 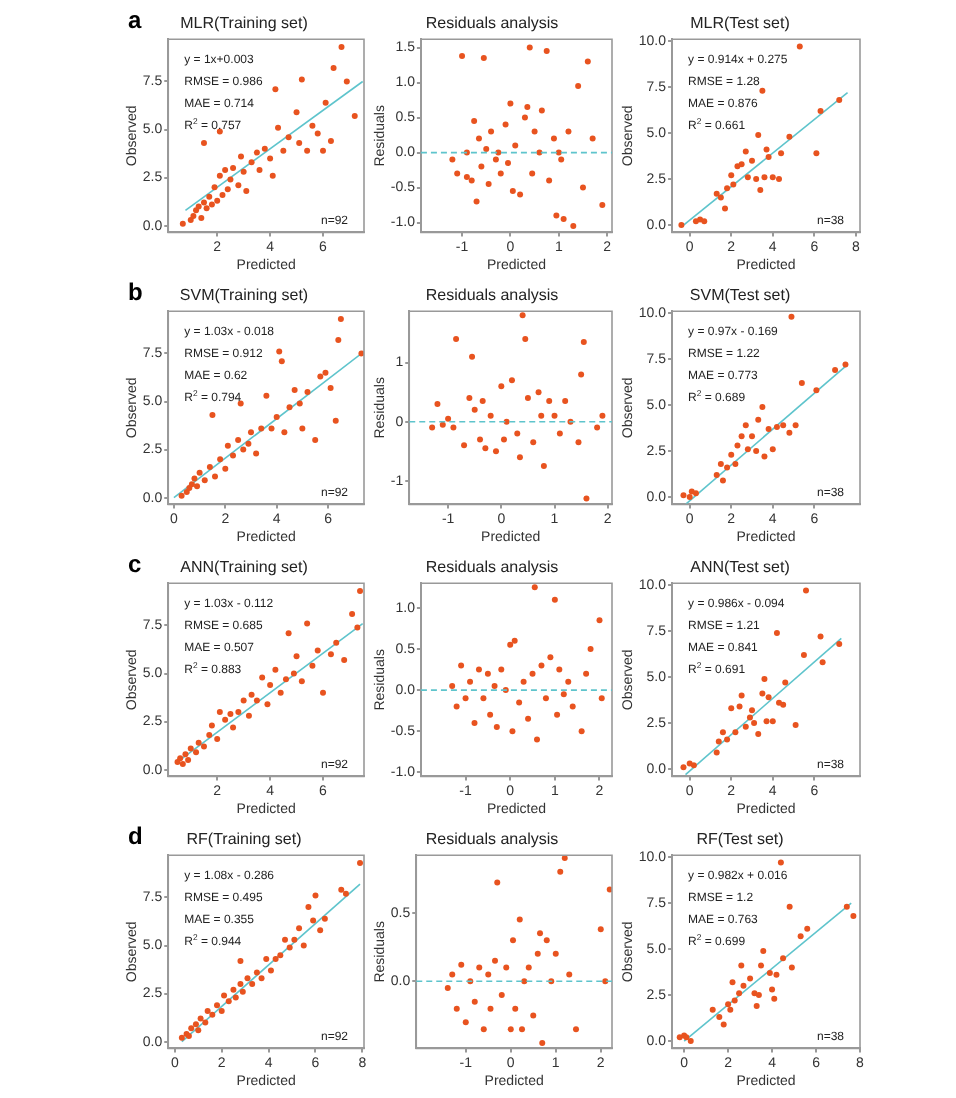 What do you see at coordinates (740, 567) in the screenshot?
I see `chart-title: ANN(Test set)` at bounding box center [740, 567].